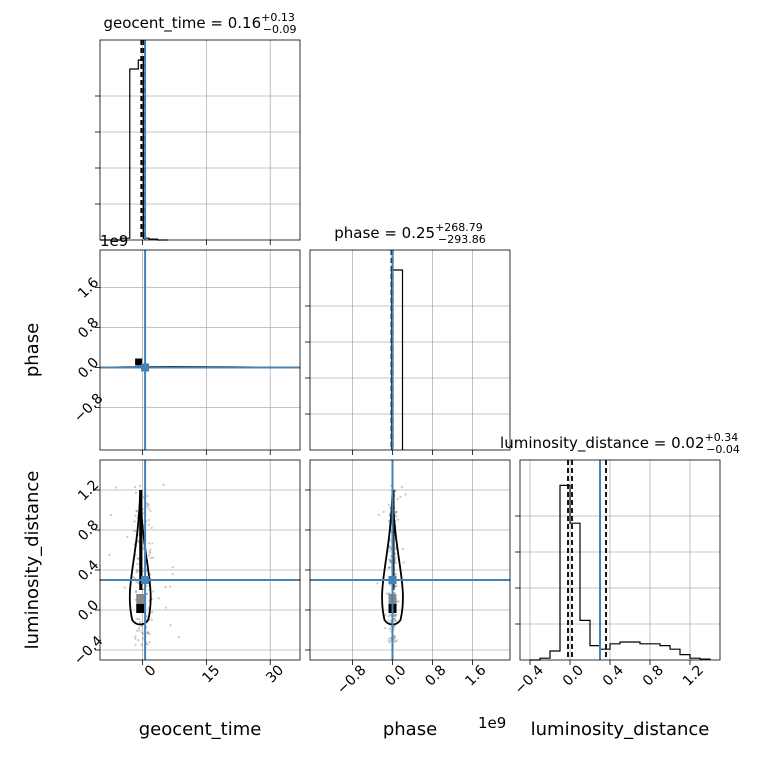 The width and height of the screenshot is (760, 760). Describe the element at coordinates (140, 608) in the screenshot. I see `density-peak` at that location.